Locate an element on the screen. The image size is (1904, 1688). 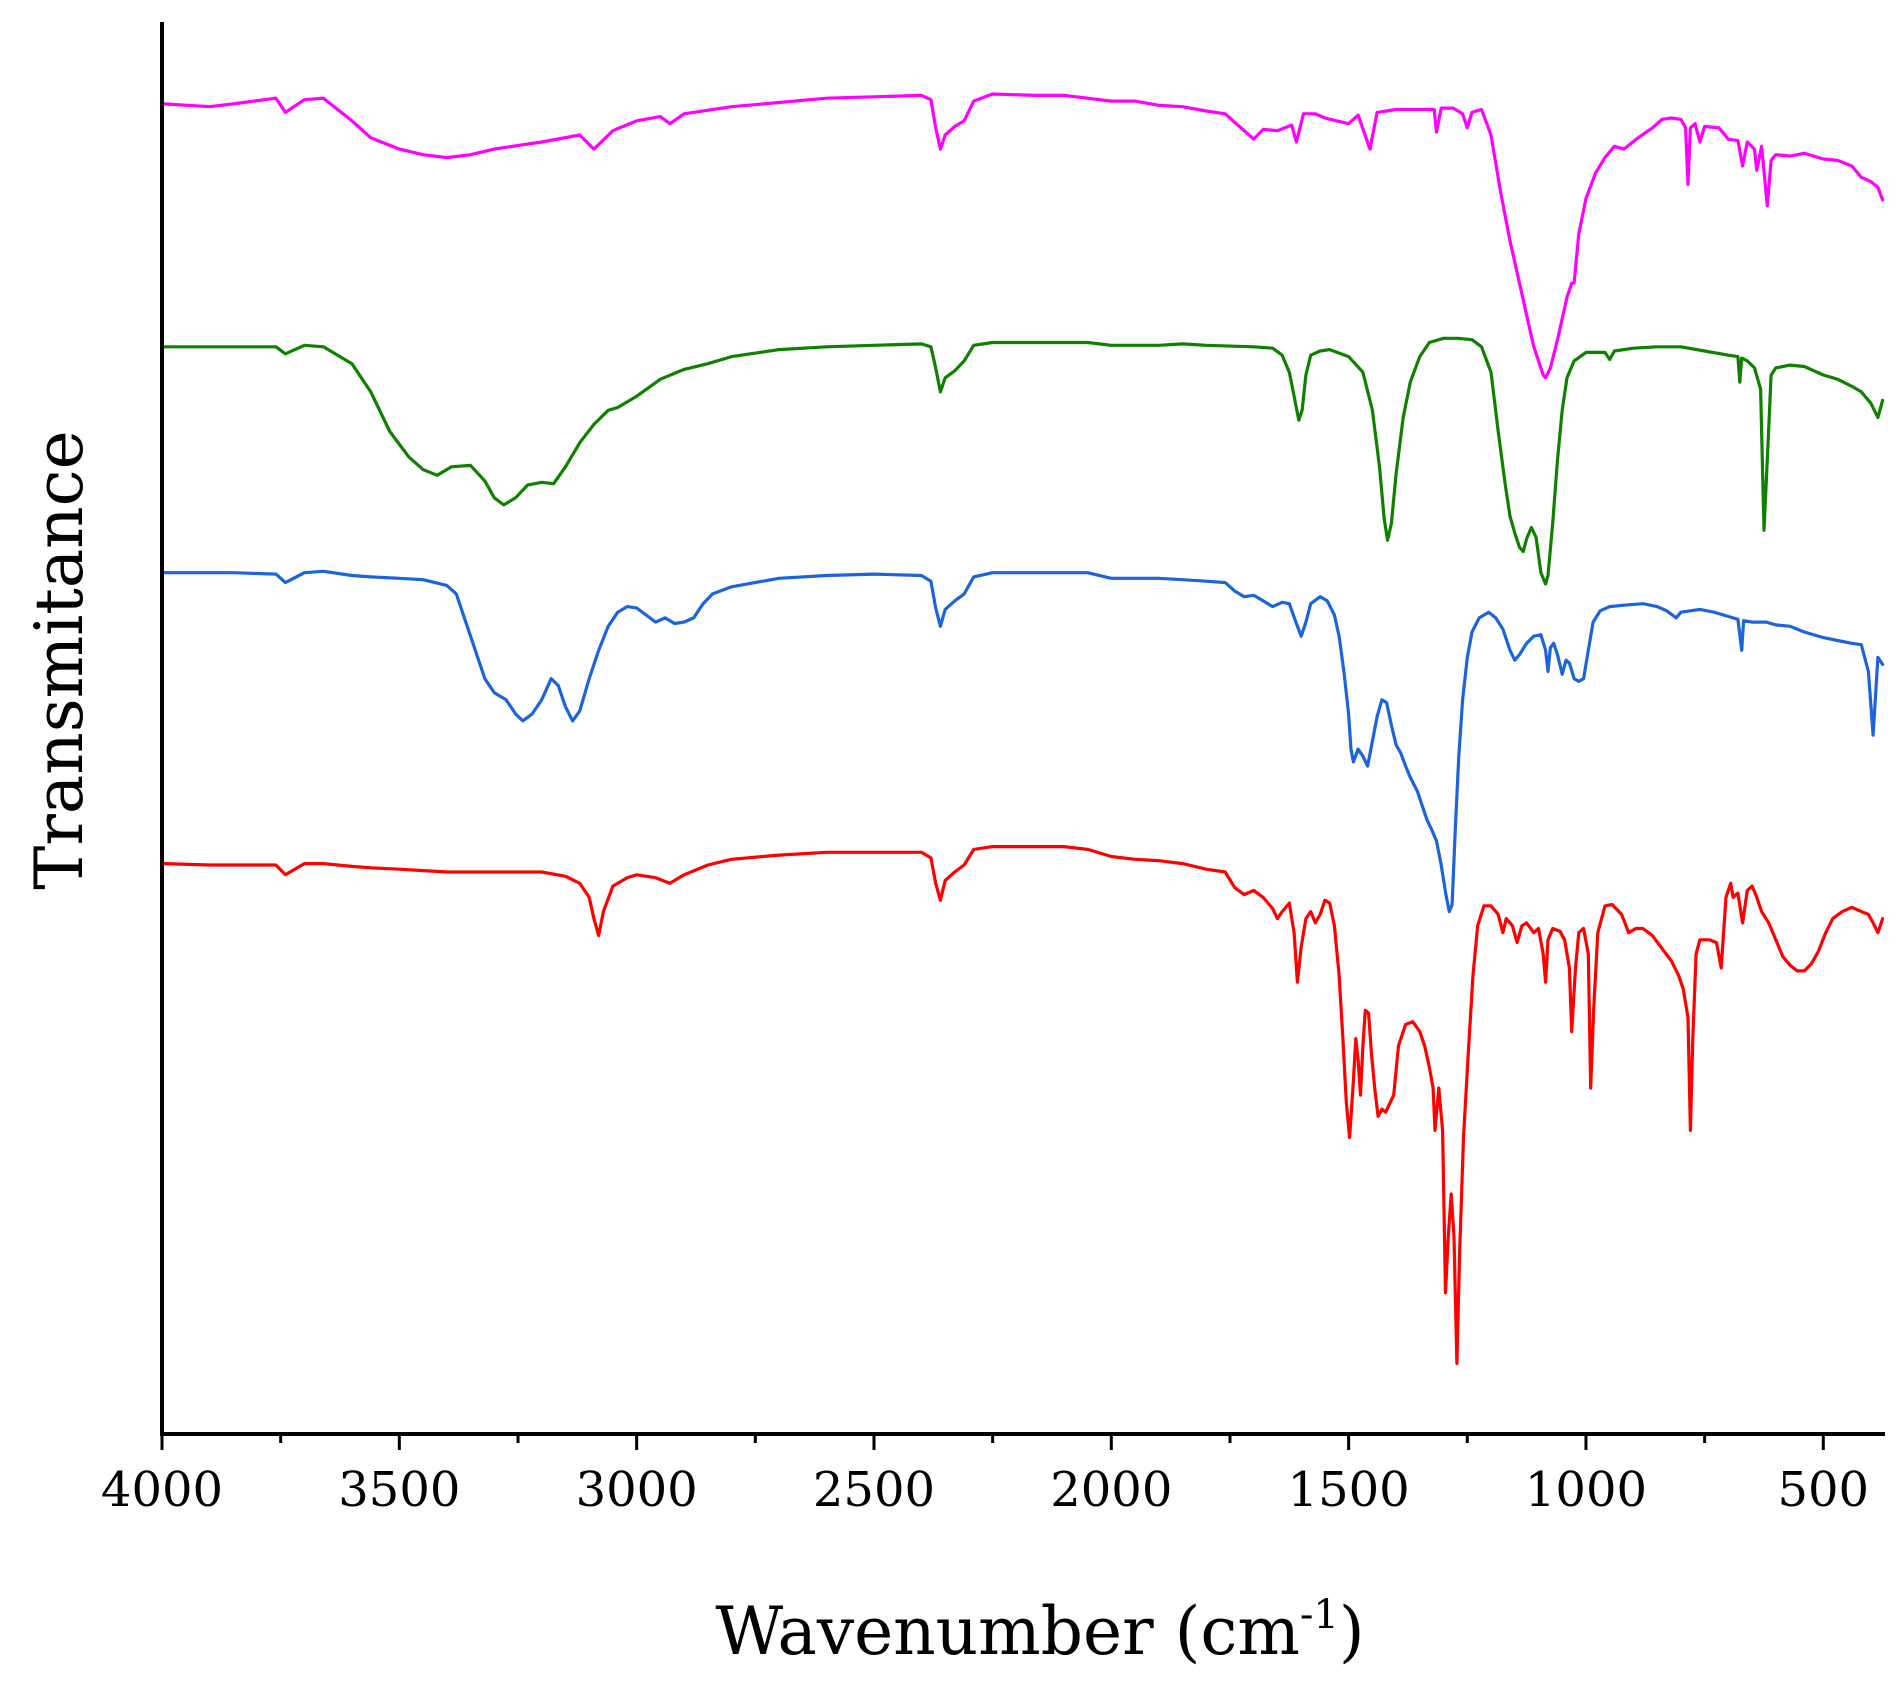
x-tick-label: 3500 is located at coordinates (399, 1490).